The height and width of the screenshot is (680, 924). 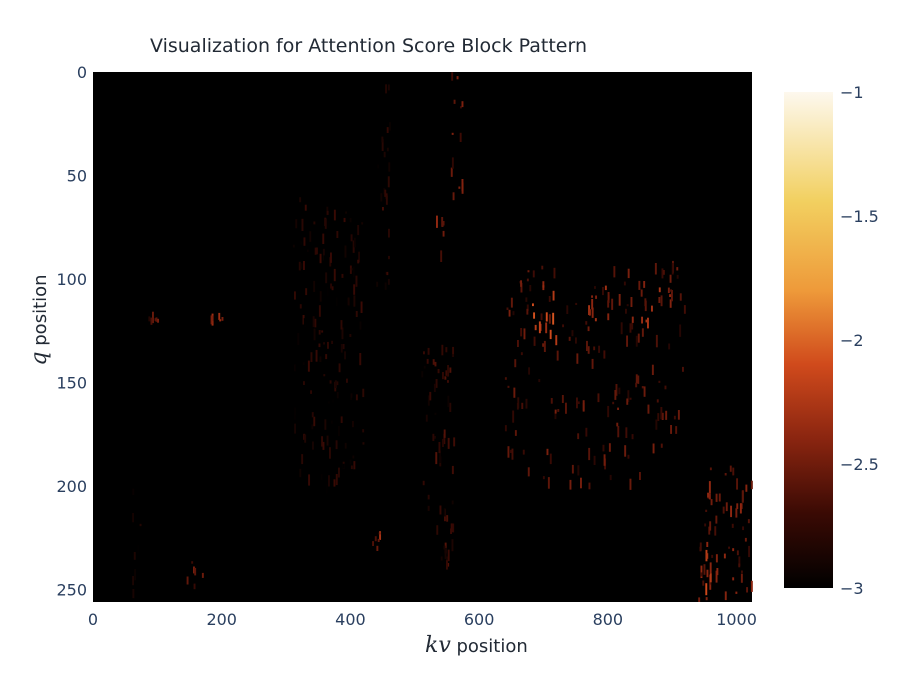 What do you see at coordinates (422, 619) in the screenshot?
I see `x-axis-ticks: 0 200 400 600 800 1000` at bounding box center [422, 619].